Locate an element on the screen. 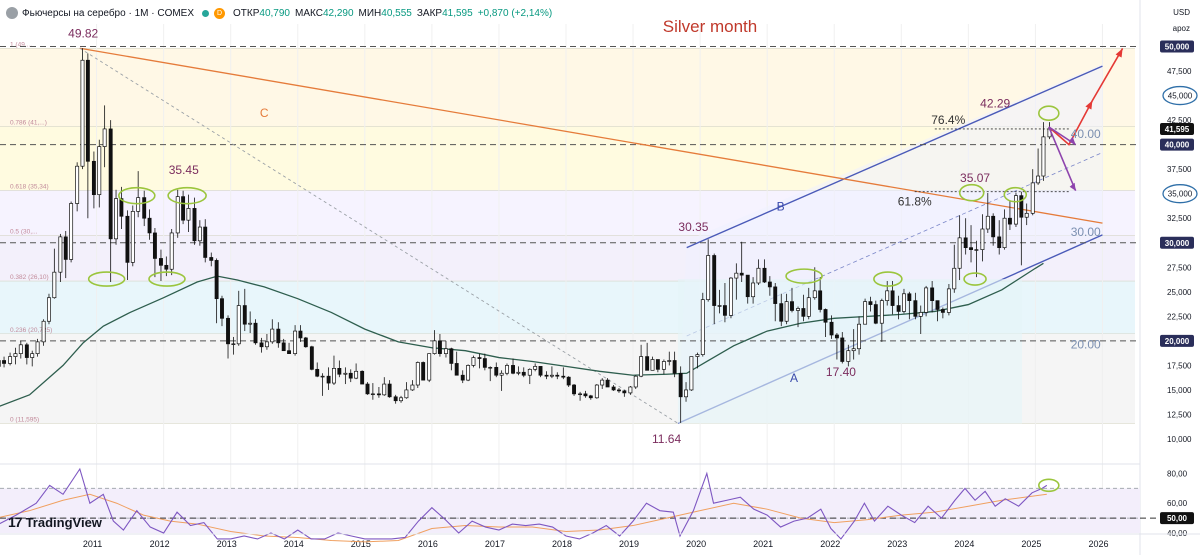 The height and width of the screenshot is (560, 1200). currency-label: USD is located at coordinates (1181, 12).